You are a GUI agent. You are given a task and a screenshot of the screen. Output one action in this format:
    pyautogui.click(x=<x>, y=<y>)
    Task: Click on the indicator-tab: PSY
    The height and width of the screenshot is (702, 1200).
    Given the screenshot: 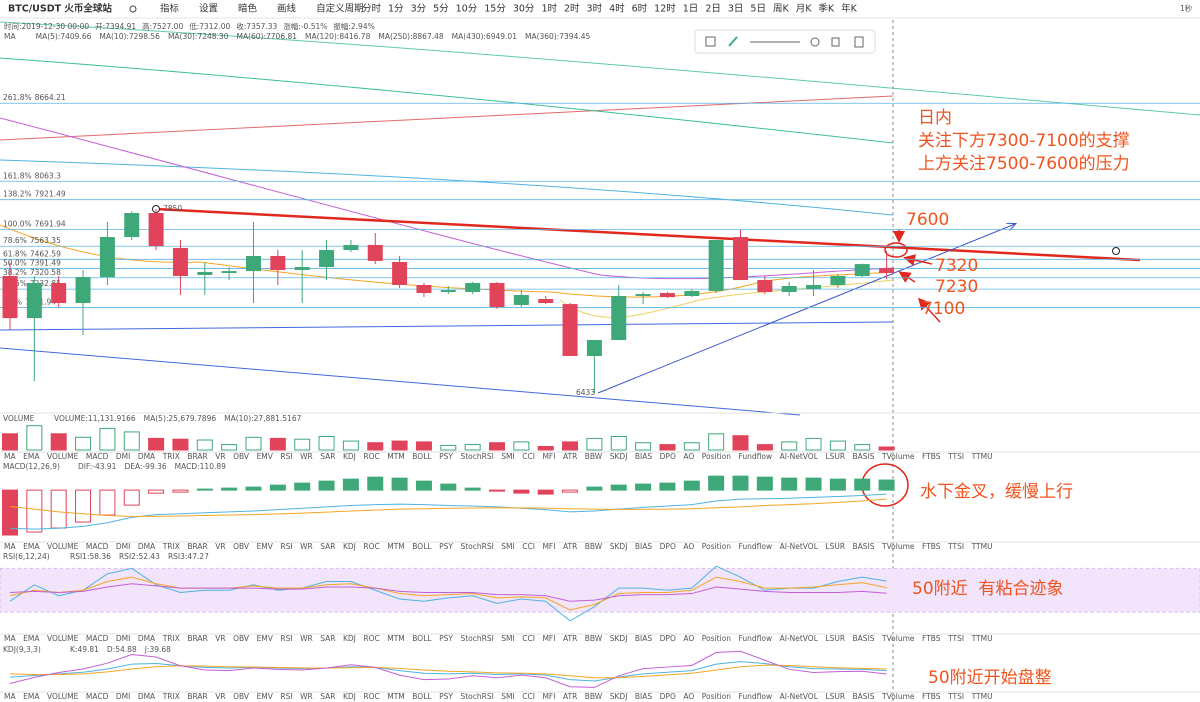 What is the action you would take?
    pyautogui.click(x=446, y=696)
    